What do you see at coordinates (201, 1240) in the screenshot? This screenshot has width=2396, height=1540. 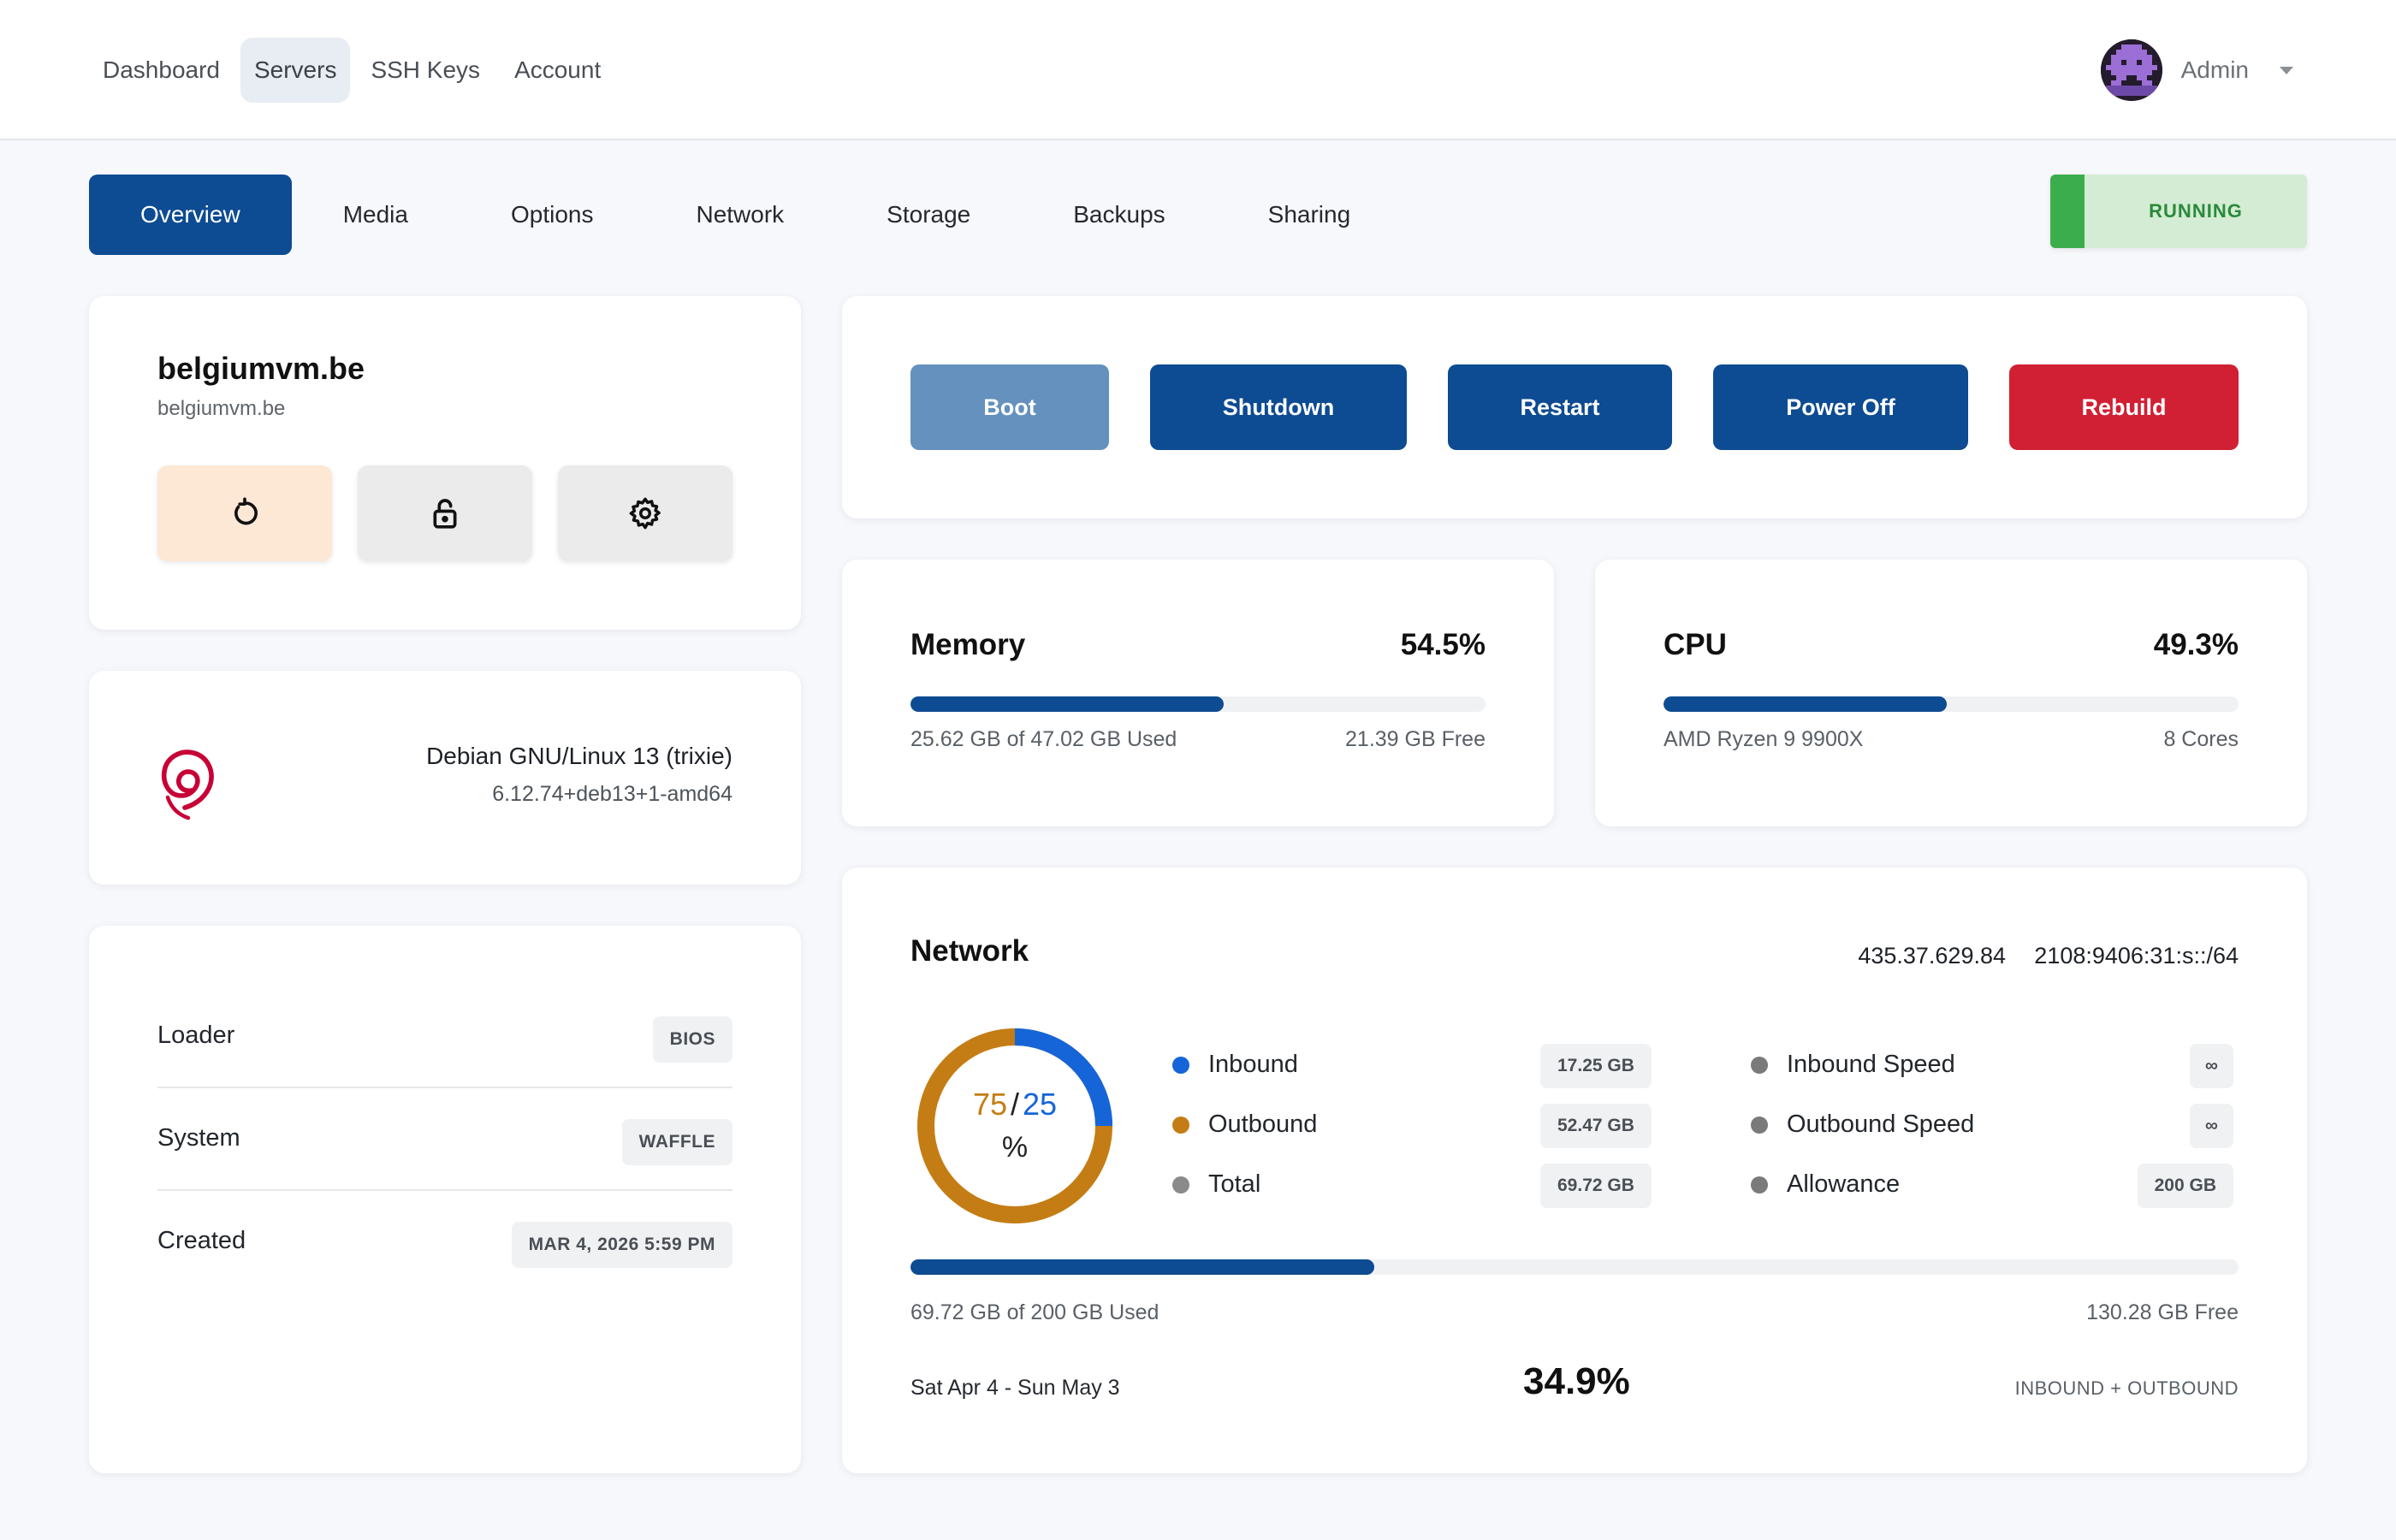 I see `info-label: Created` at bounding box center [201, 1240].